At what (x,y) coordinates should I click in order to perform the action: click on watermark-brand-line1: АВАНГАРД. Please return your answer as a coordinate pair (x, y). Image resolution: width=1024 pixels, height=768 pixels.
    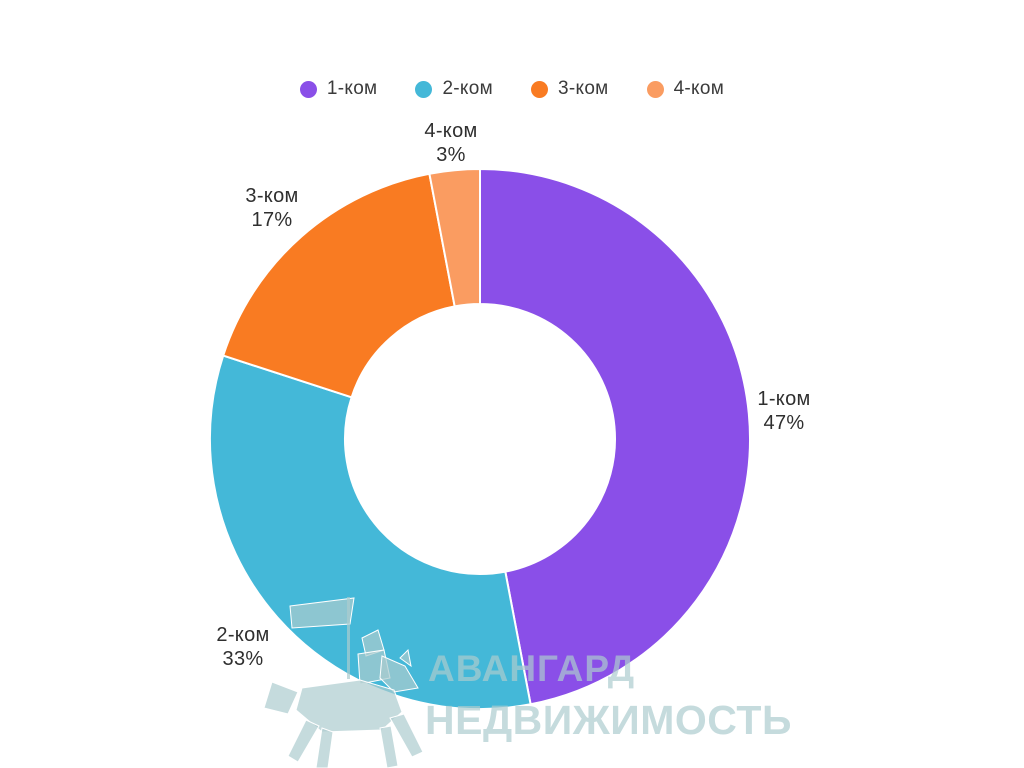
    Looking at the image, I should click on (532, 668).